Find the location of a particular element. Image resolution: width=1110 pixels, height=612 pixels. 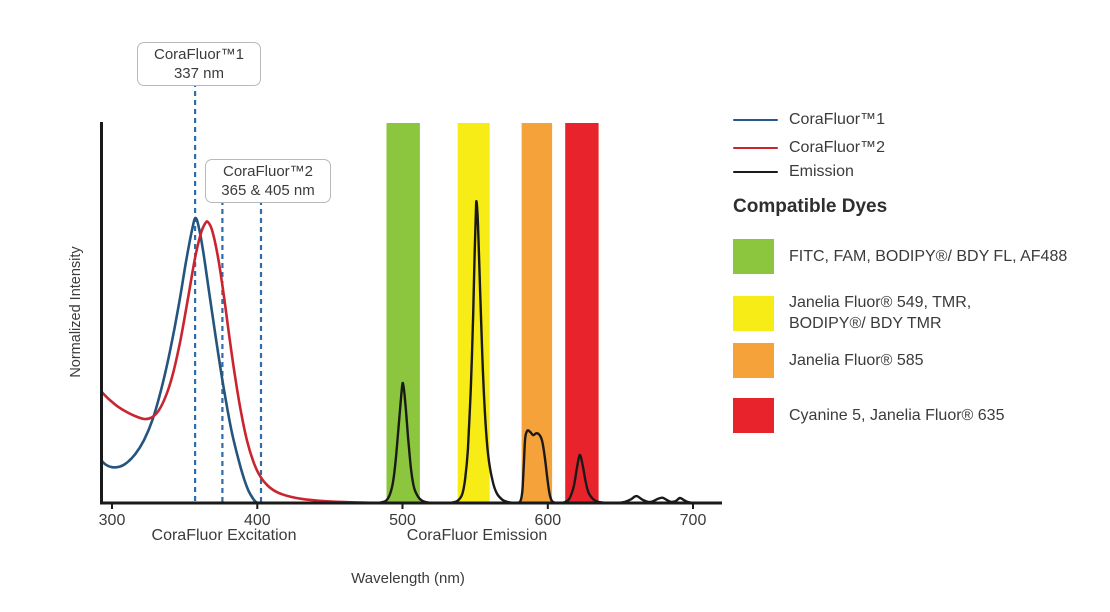

x-tick-label-700: 700 is located at coordinates (693, 520).